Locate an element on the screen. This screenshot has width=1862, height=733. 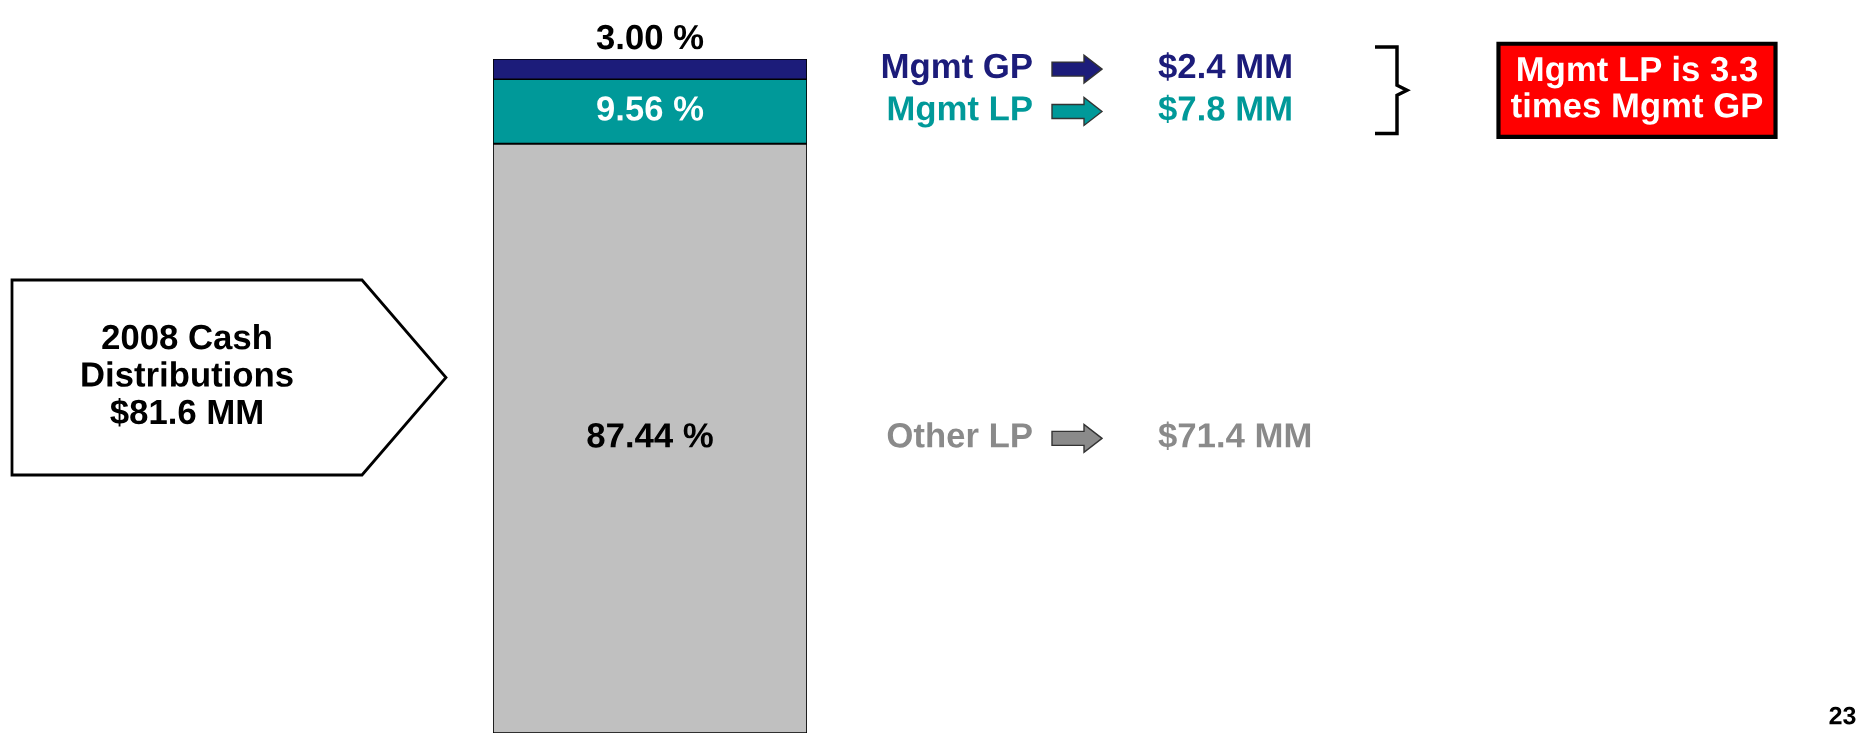
legend-label: Mgmt LP is located at coordinates (960, 112).